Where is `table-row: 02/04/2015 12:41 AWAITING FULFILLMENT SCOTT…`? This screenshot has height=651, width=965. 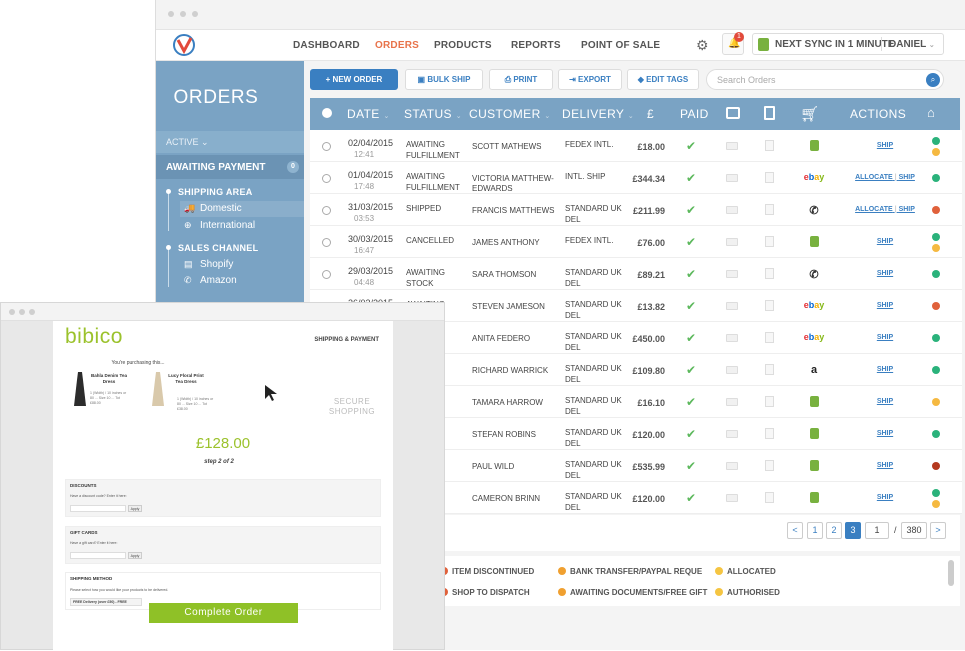 table-row: 02/04/2015 12:41 AWAITING FULFILLMENT SCOTT… is located at coordinates (636, 146).